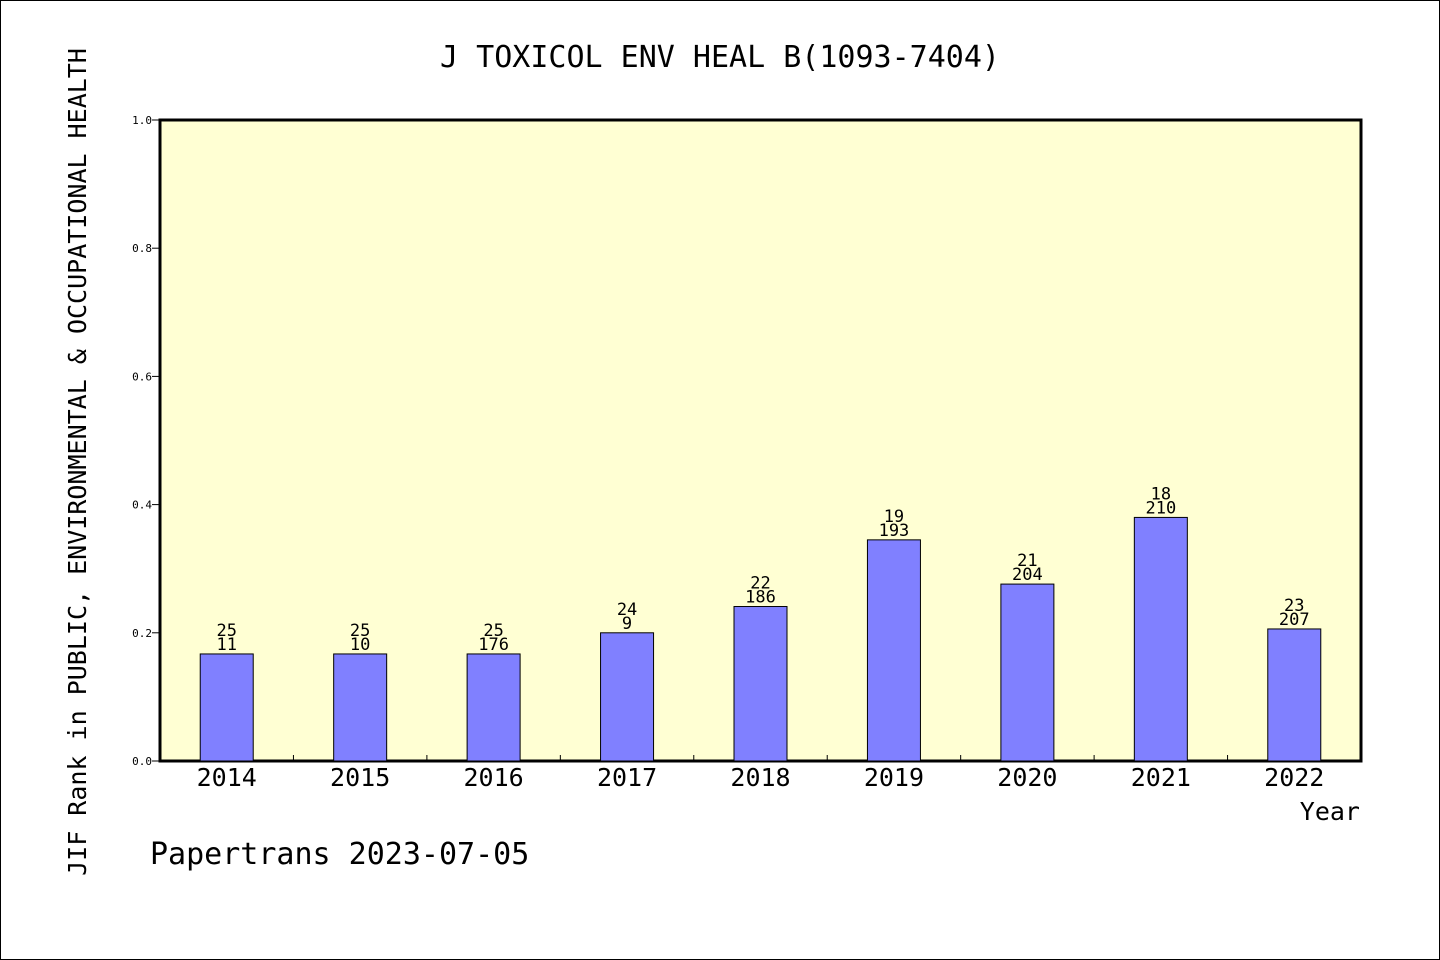 This screenshot has width=1440, height=960. Describe the element at coordinates (142, 633) in the screenshot. I see `y-tick-label: 0.2` at that location.